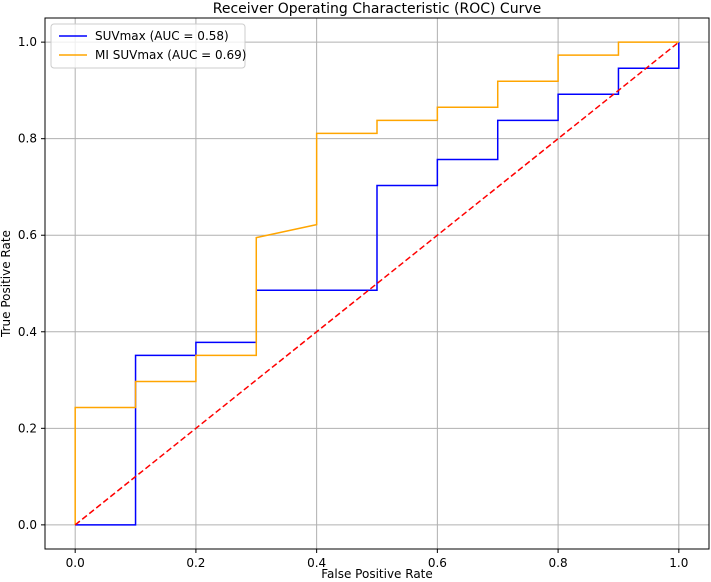 The width and height of the screenshot is (711, 582). What do you see at coordinates (316, 563) in the screenshot?
I see `x-tick-label: 0.4` at bounding box center [316, 563].